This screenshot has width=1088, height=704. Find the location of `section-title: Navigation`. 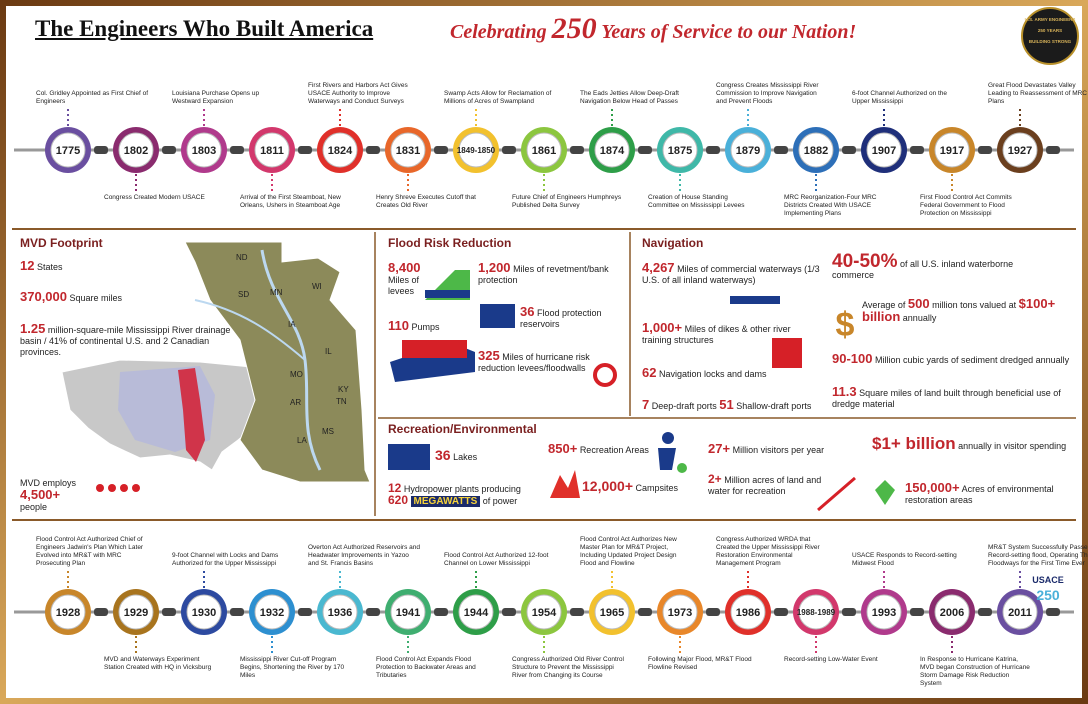

section-title: Navigation is located at coordinates (673, 243).